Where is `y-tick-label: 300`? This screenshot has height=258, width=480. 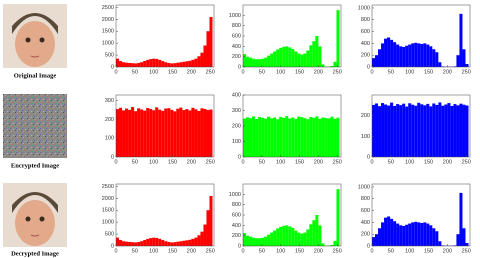 y-tick-label: 300 is located at coordinates (236, 111).